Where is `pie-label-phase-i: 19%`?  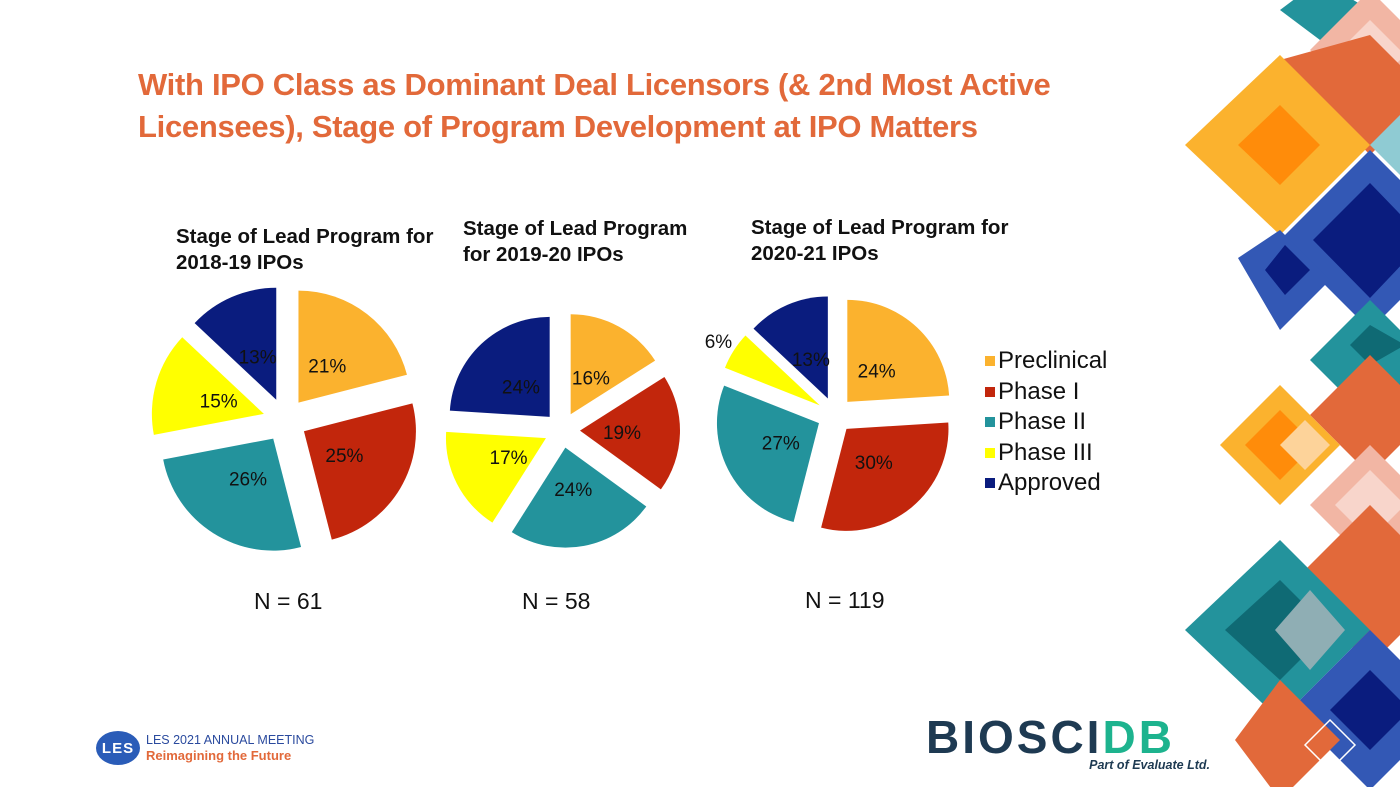 pie-label-phase-i: 19% is located at coordinates (622, 433).